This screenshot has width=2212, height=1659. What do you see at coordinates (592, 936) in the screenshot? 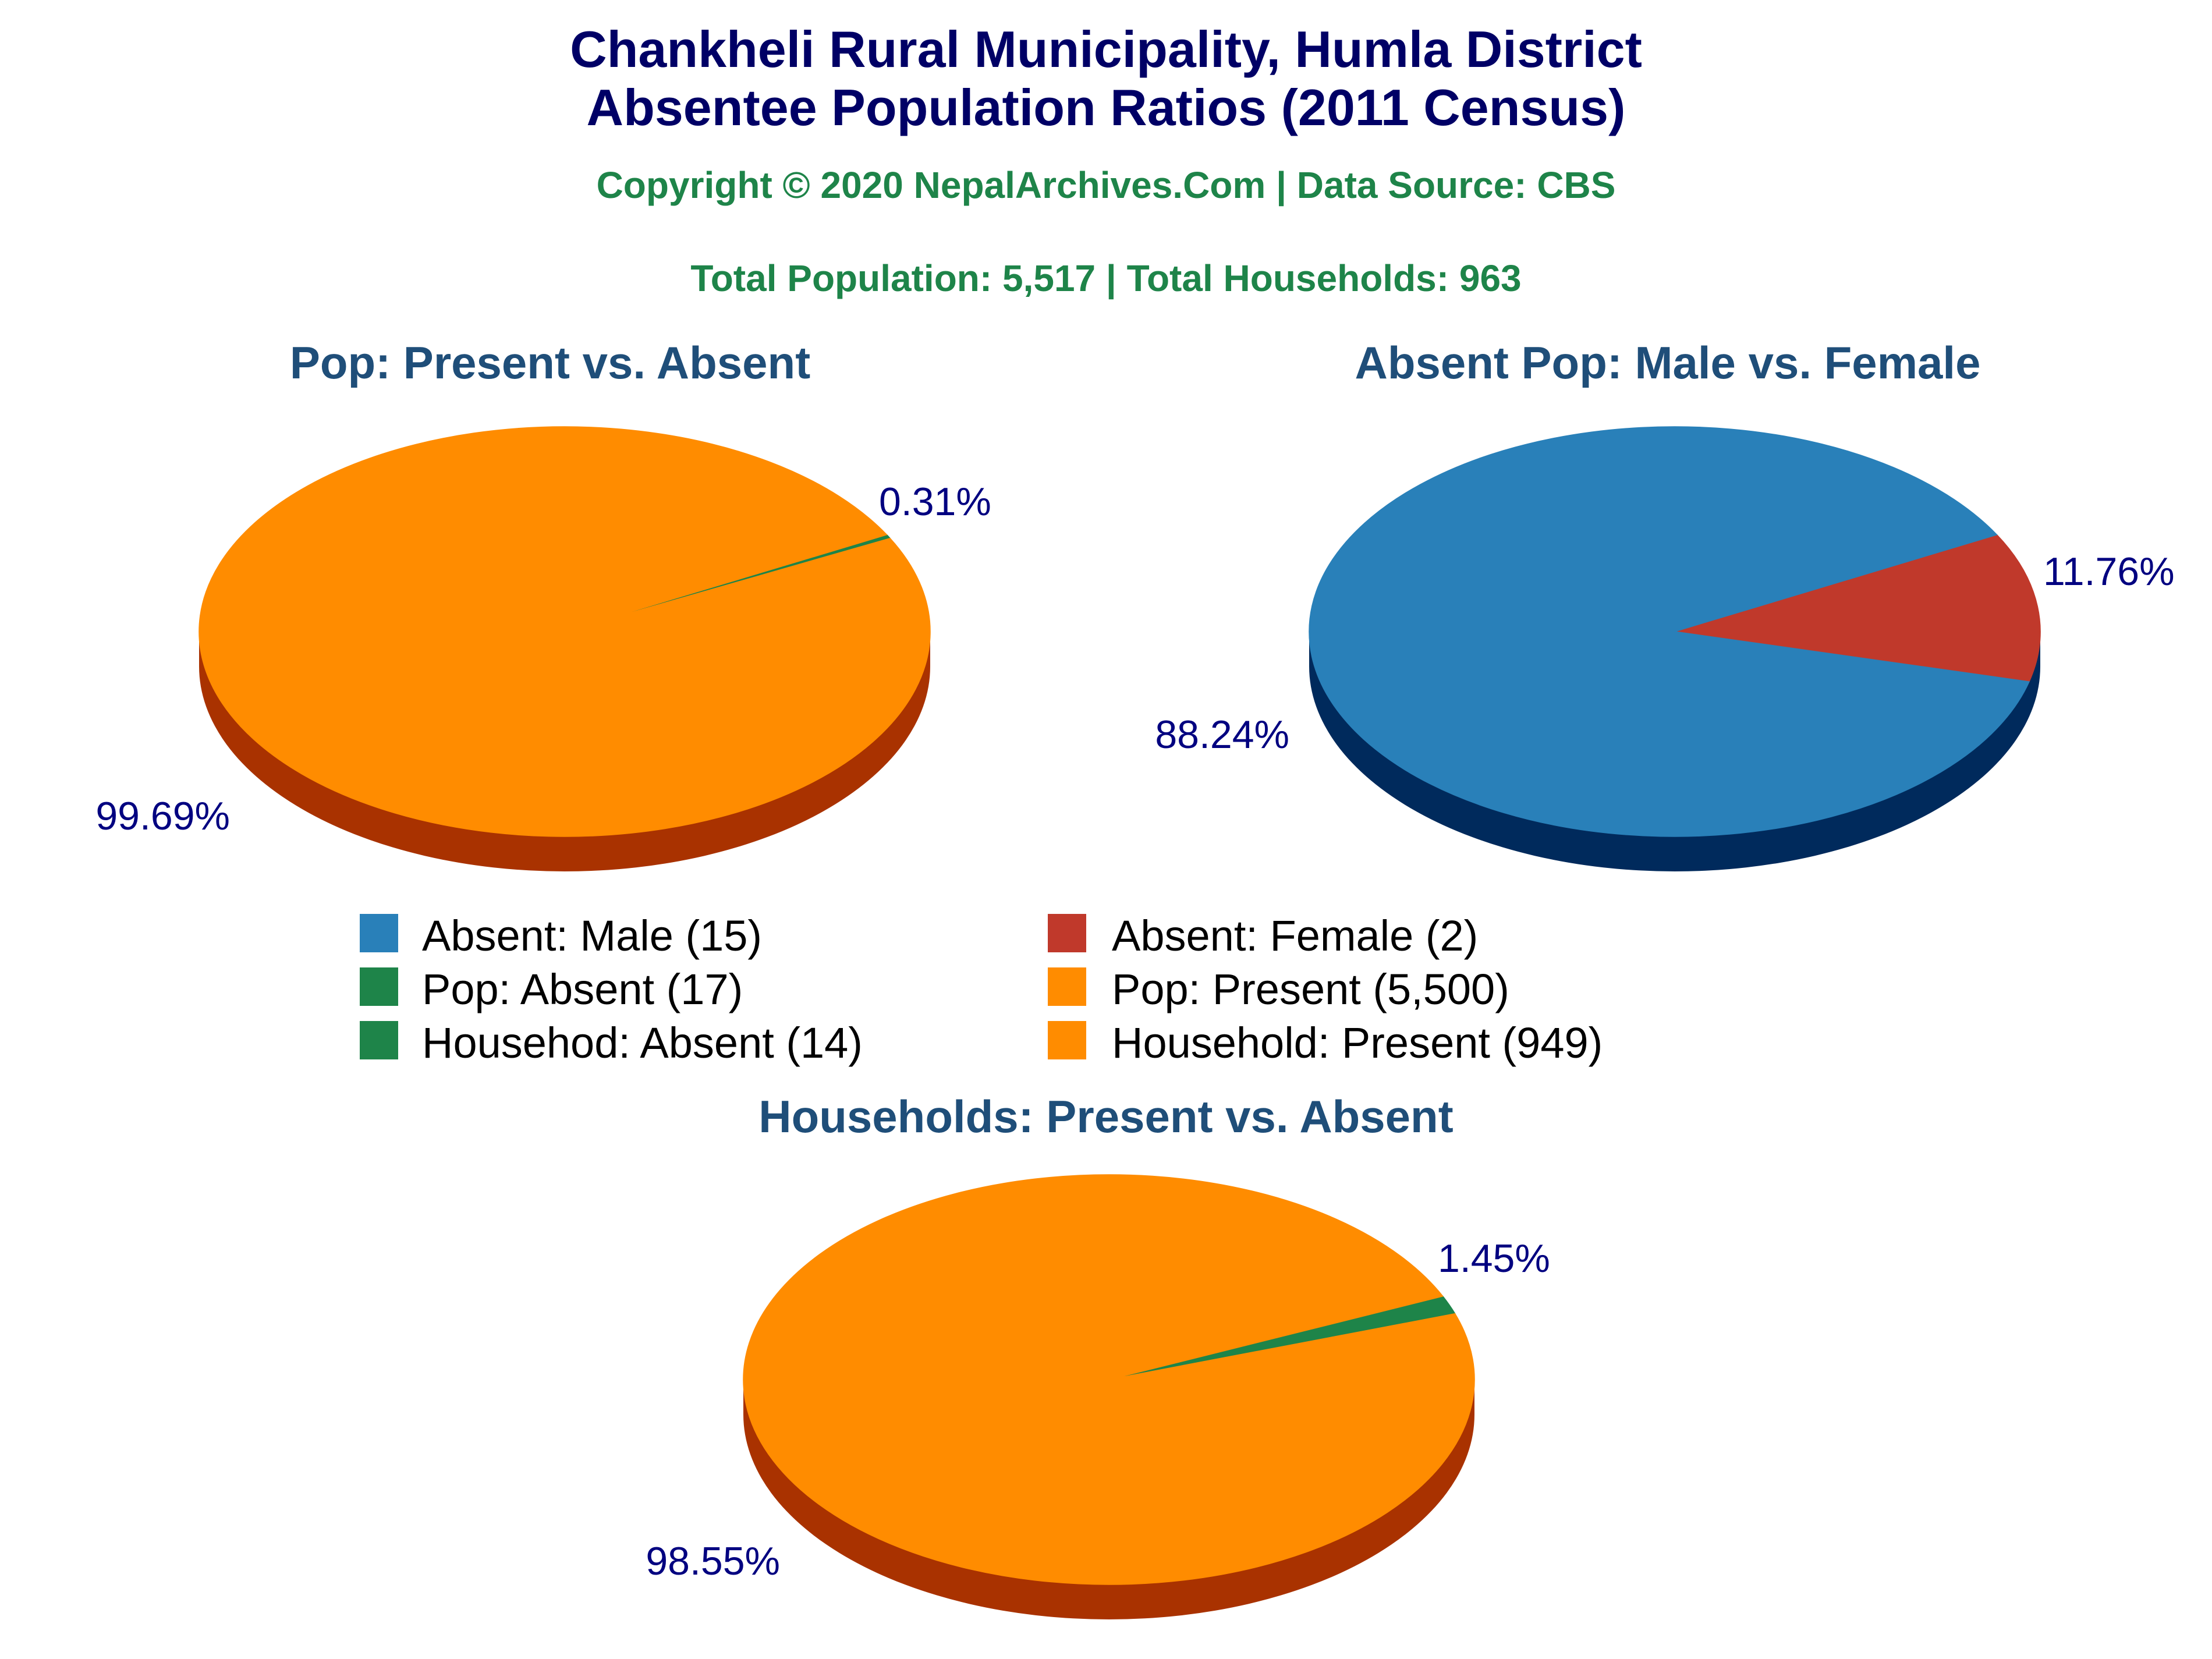
I see `legend-label: Absent: Male (15)` at bounding box center [592, 936].